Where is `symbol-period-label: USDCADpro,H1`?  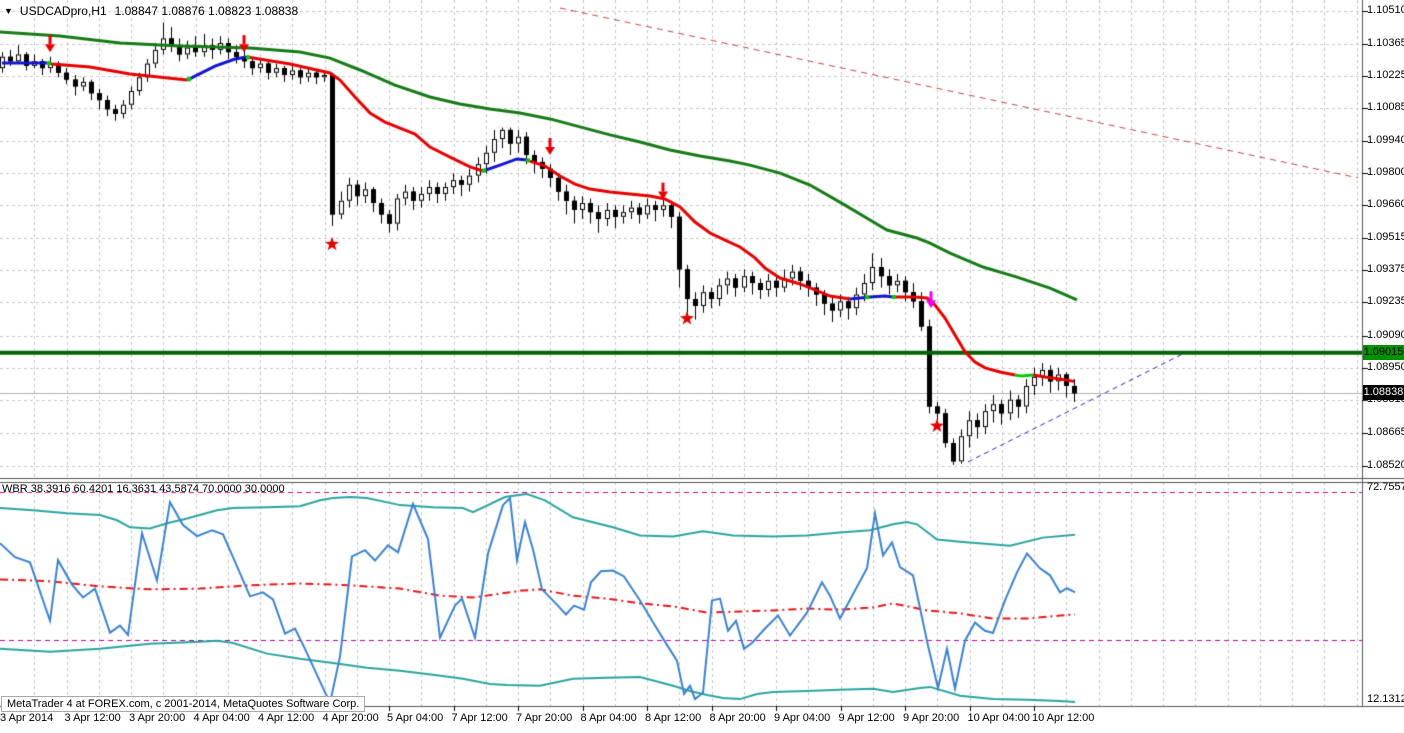 symbol-period-label: USDCADpro,H1 is located at coordinates (63, 11).